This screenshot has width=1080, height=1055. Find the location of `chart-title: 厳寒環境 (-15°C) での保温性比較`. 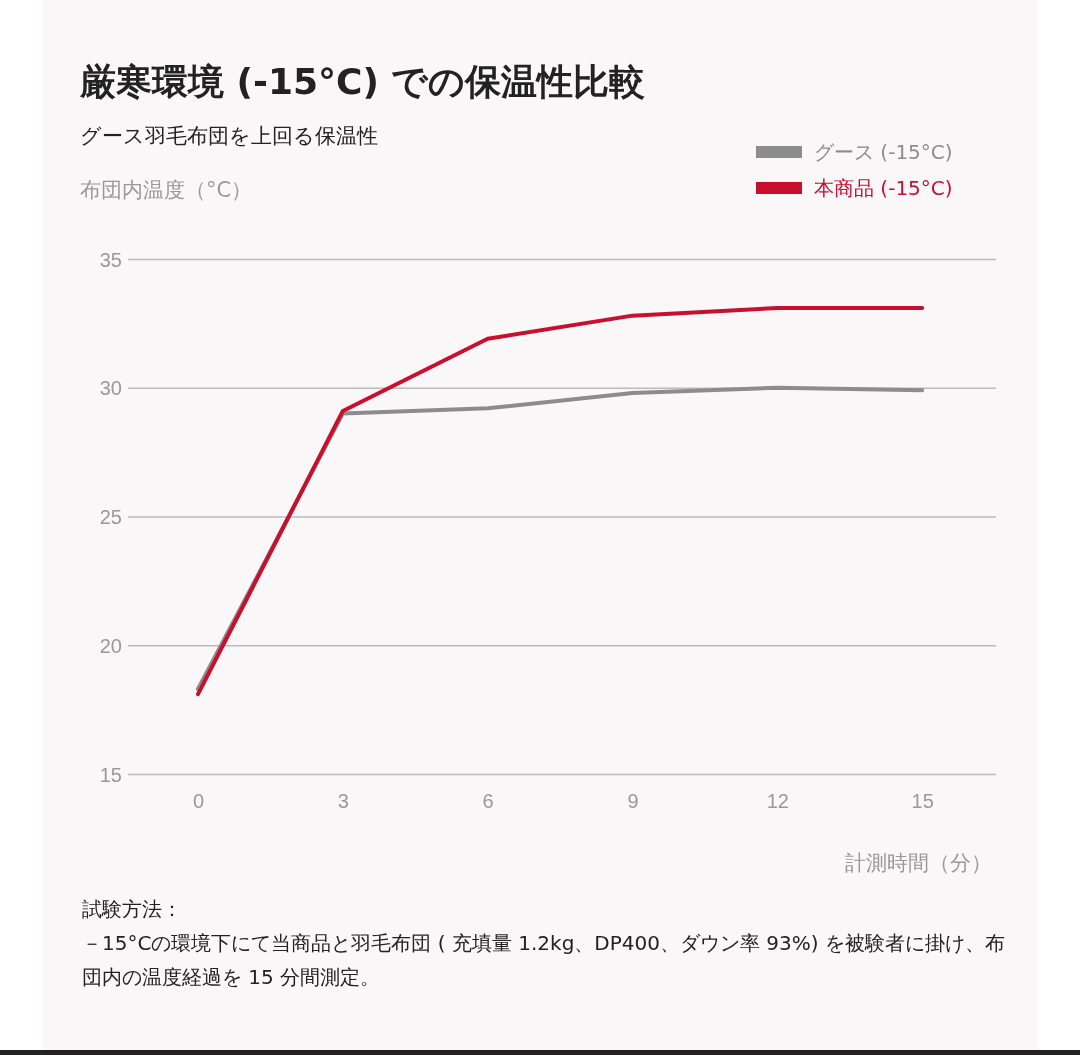

chart-title: 厳寒環境 (-15°C) での保温性比較 is located at coordinates (363, 82).